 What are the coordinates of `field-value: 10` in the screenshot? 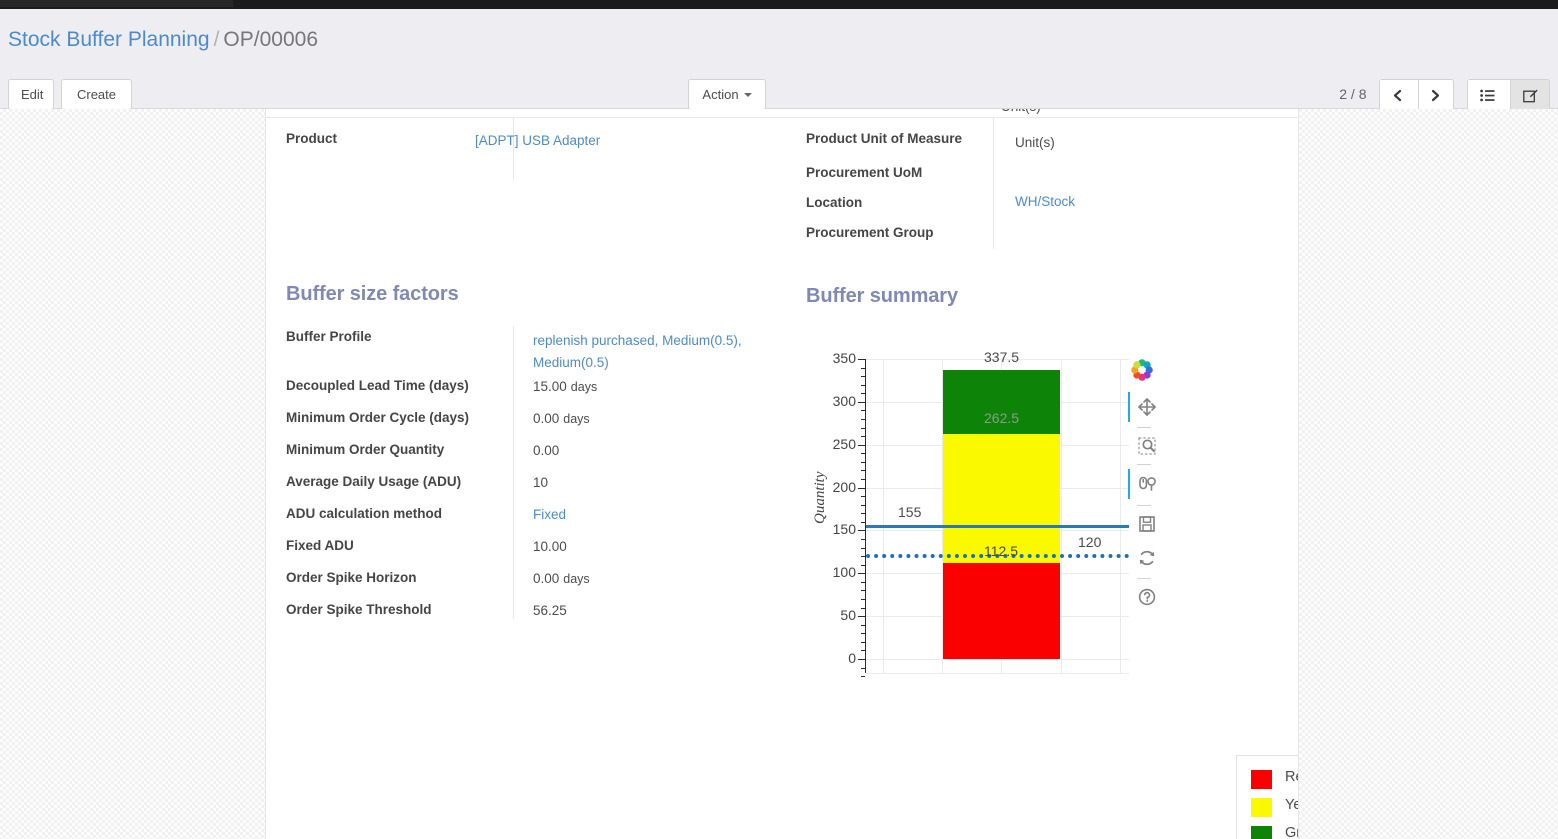 It's located at (540, 482).